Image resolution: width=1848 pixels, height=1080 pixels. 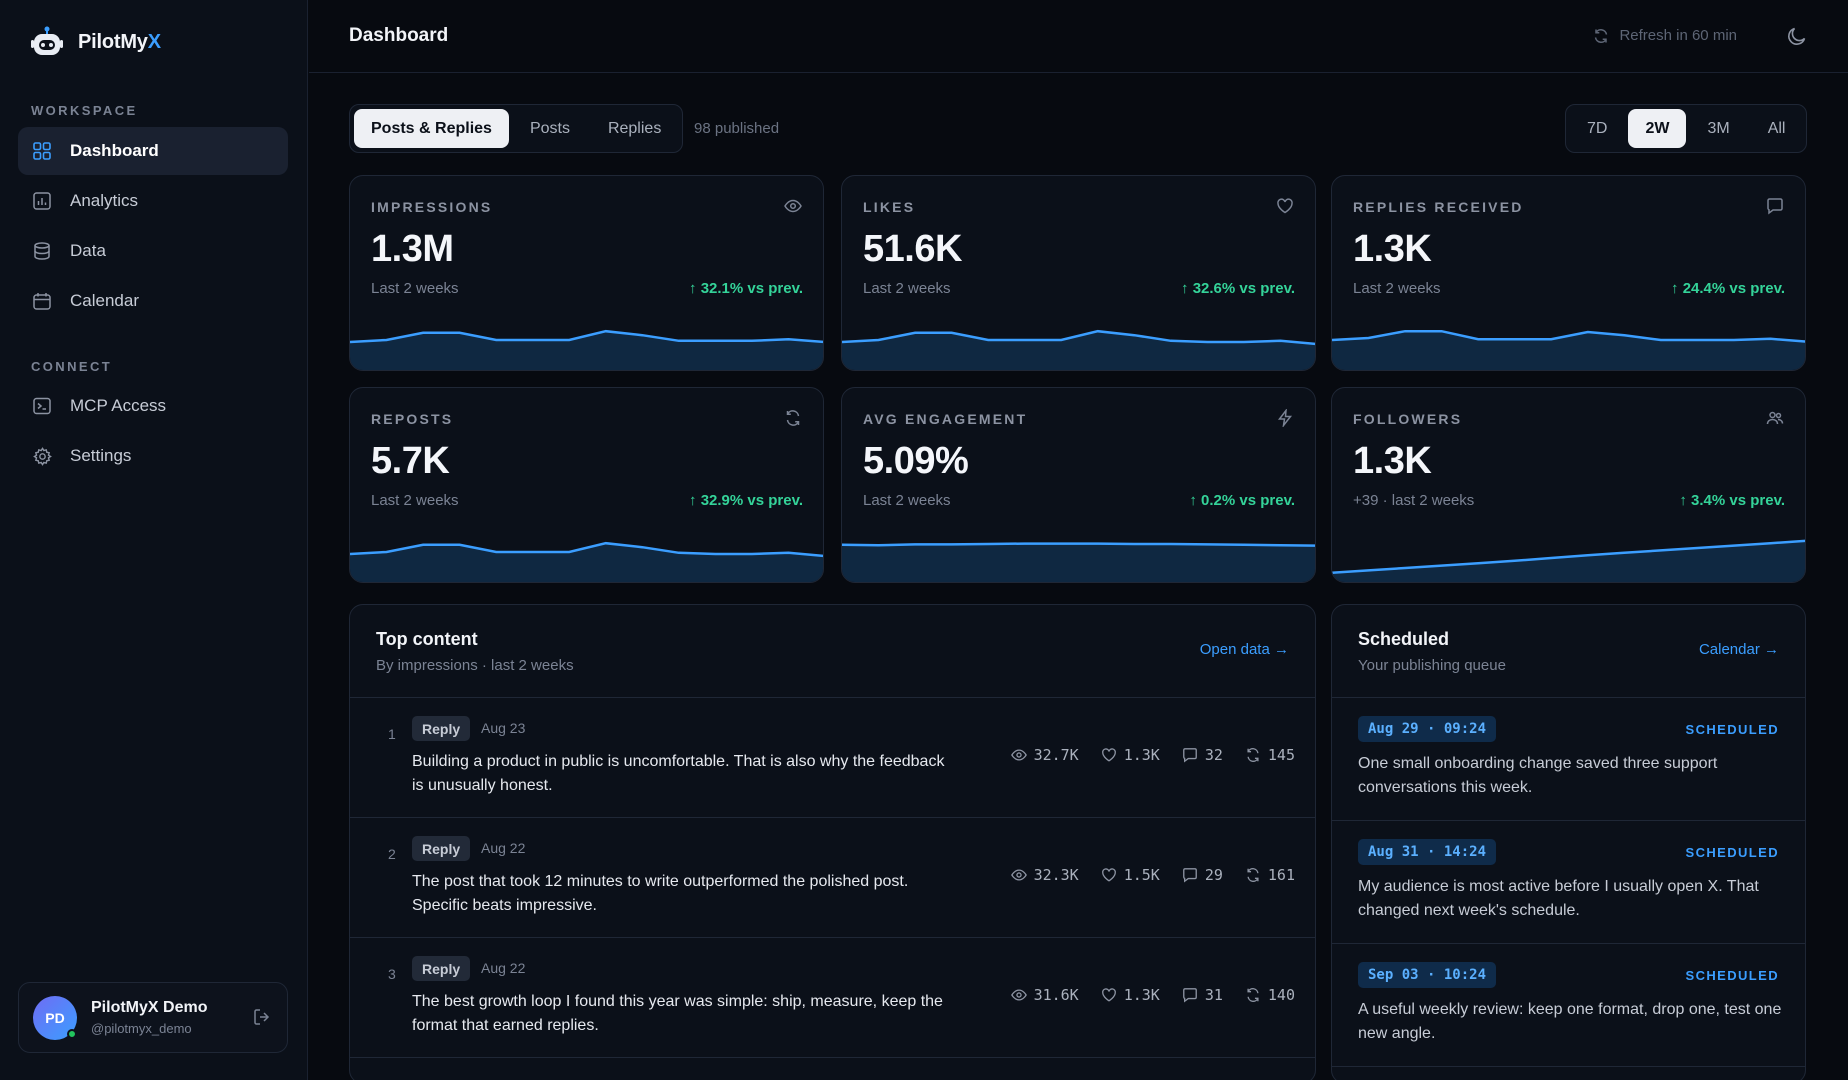 What do you see at coordinates (1130, 875) in the screenshot?
I see `metric-likes: 1.5K` at bounding box center [1130, 875].